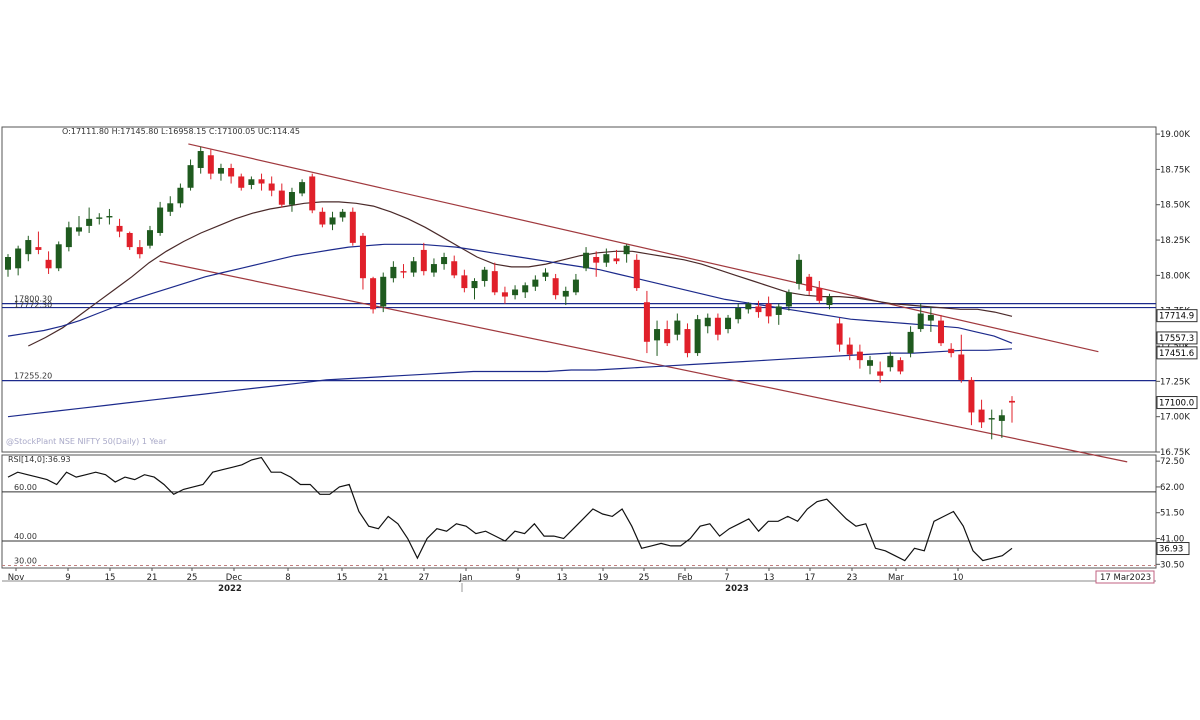  I want to click on rsi-layer: 60.00 40.00 30.00, so click(579, 511).